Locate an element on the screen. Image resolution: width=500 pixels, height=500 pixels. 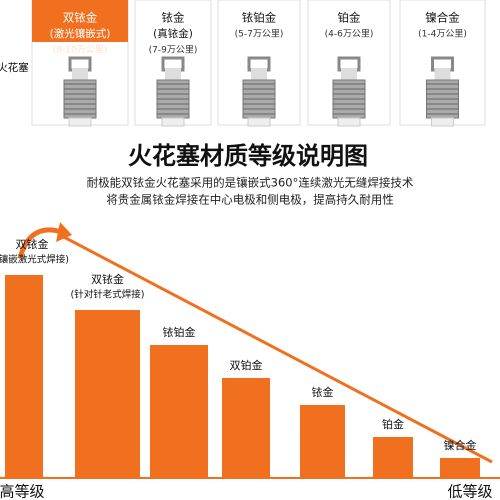
card-name: 铱铂金 is located at coordinates (259, 18).